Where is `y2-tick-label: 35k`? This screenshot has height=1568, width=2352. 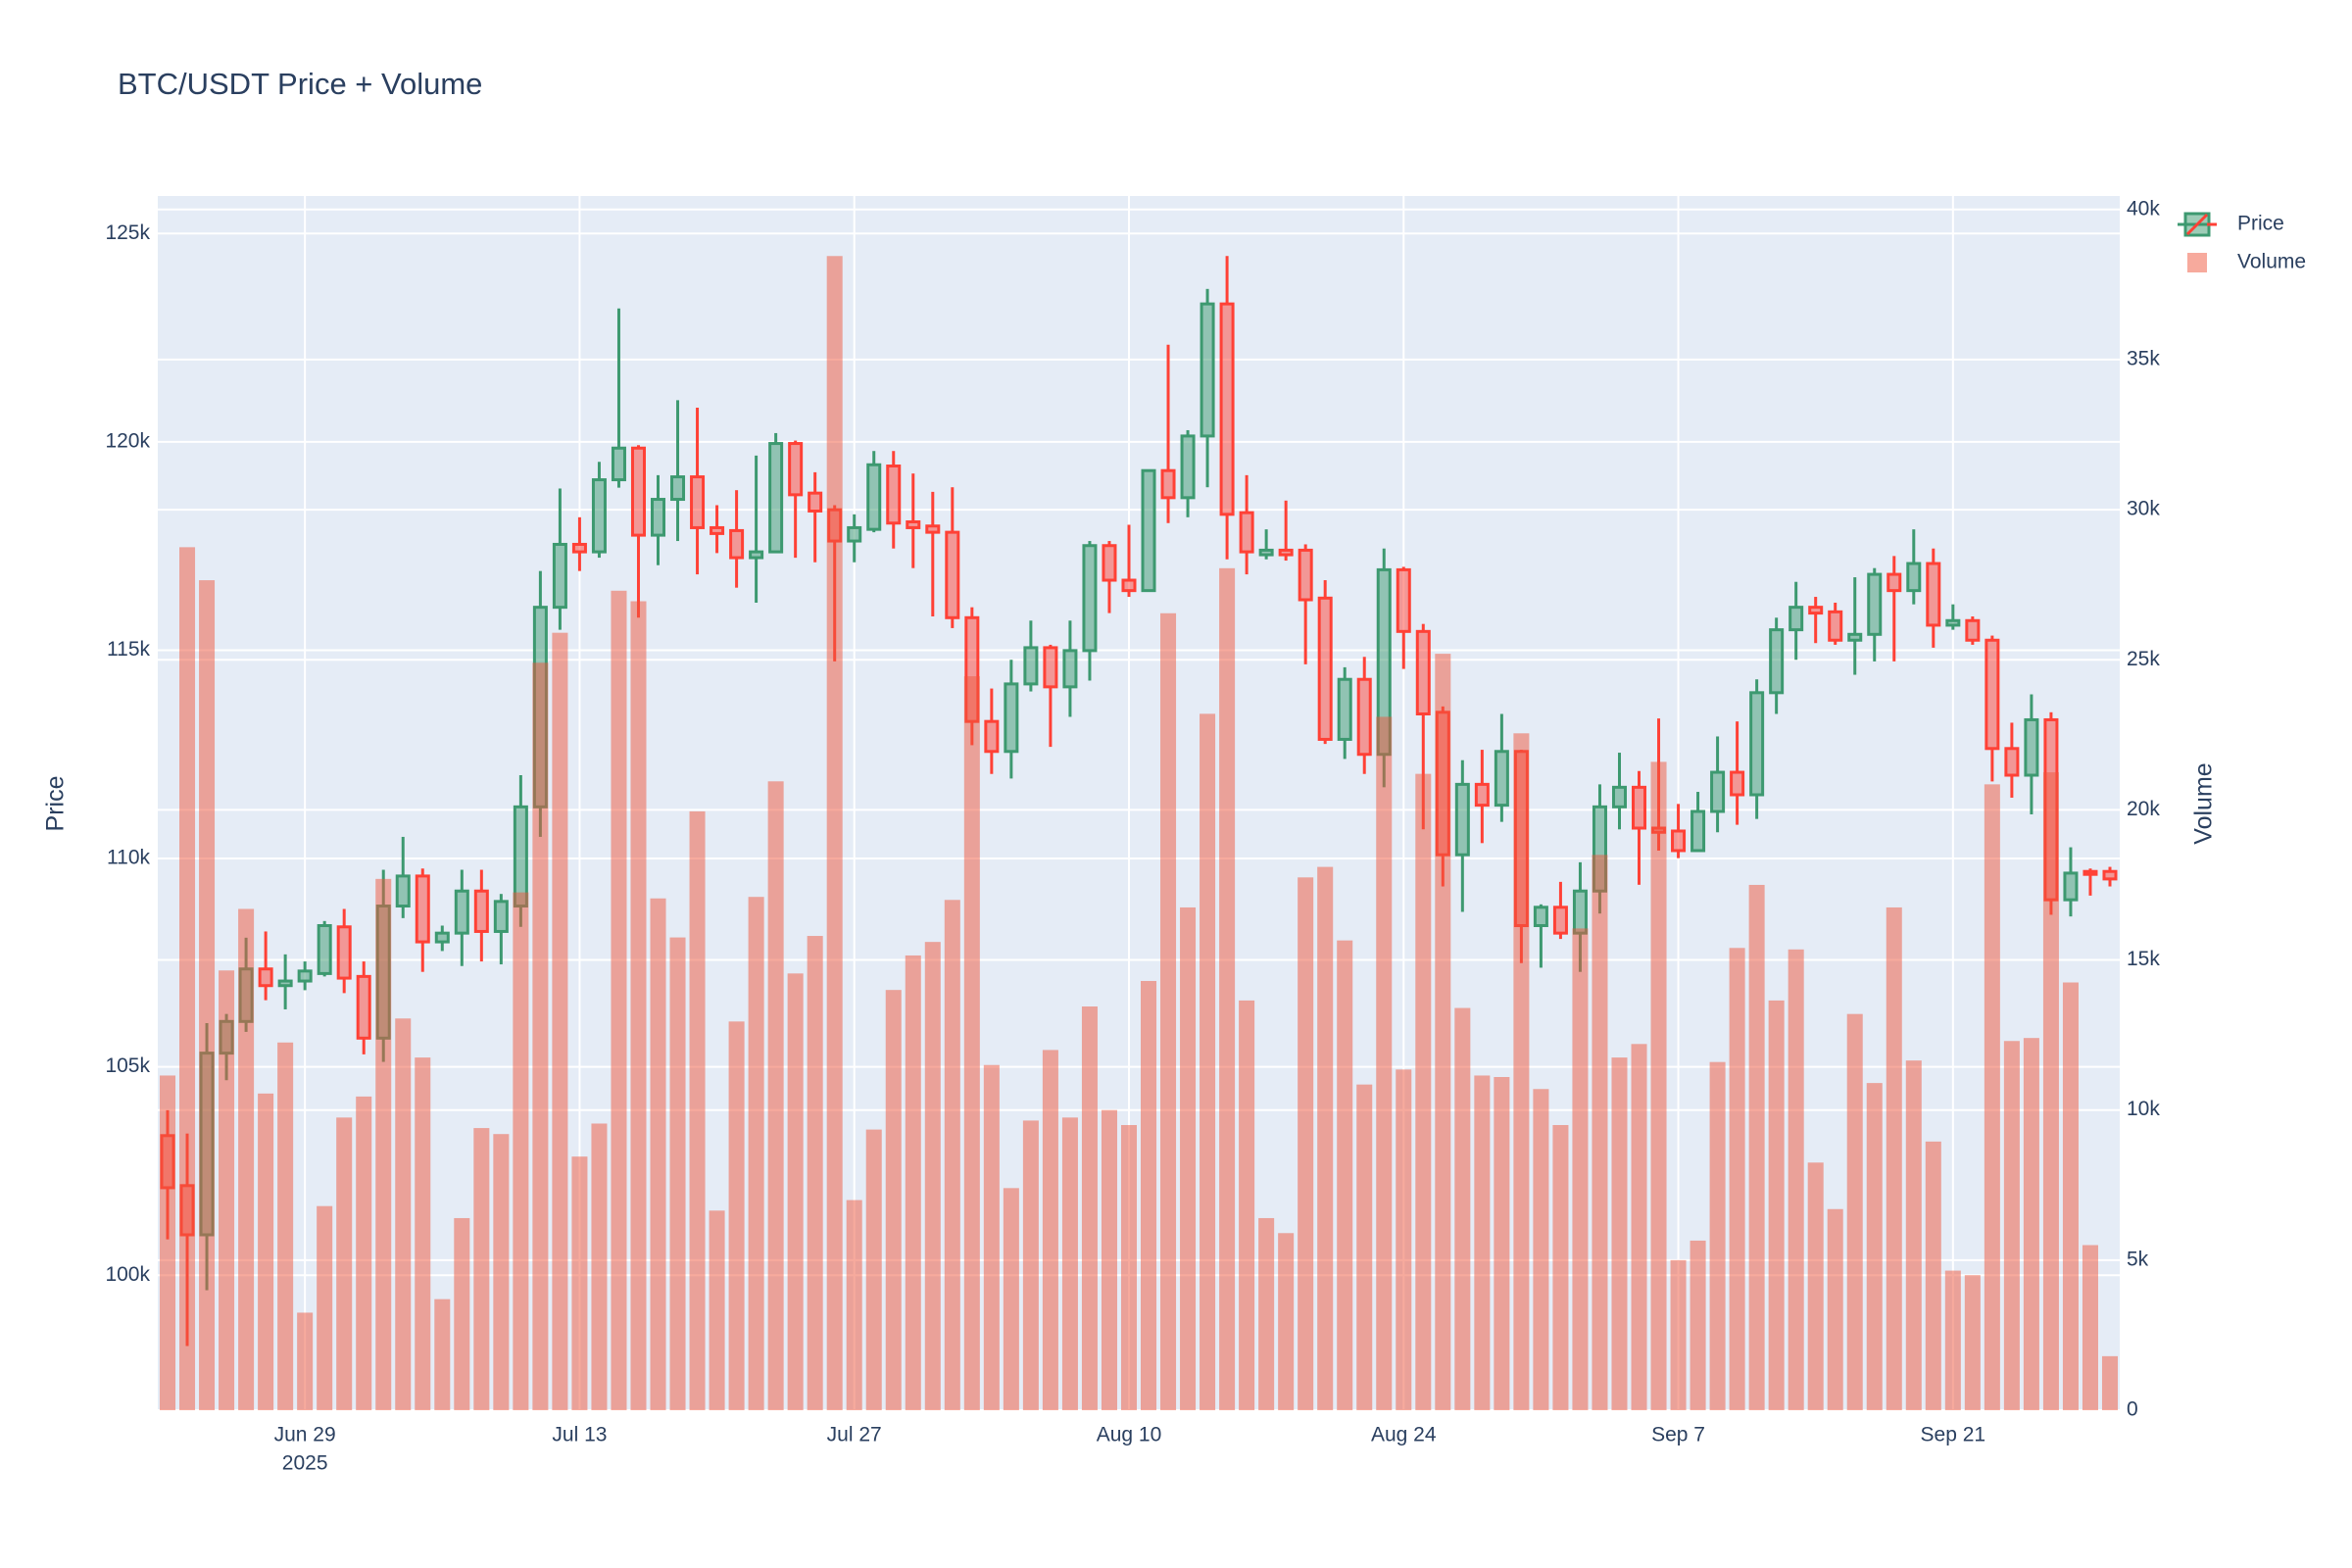 y2-tick-label: 35k is located at coordinates (2143, 358).